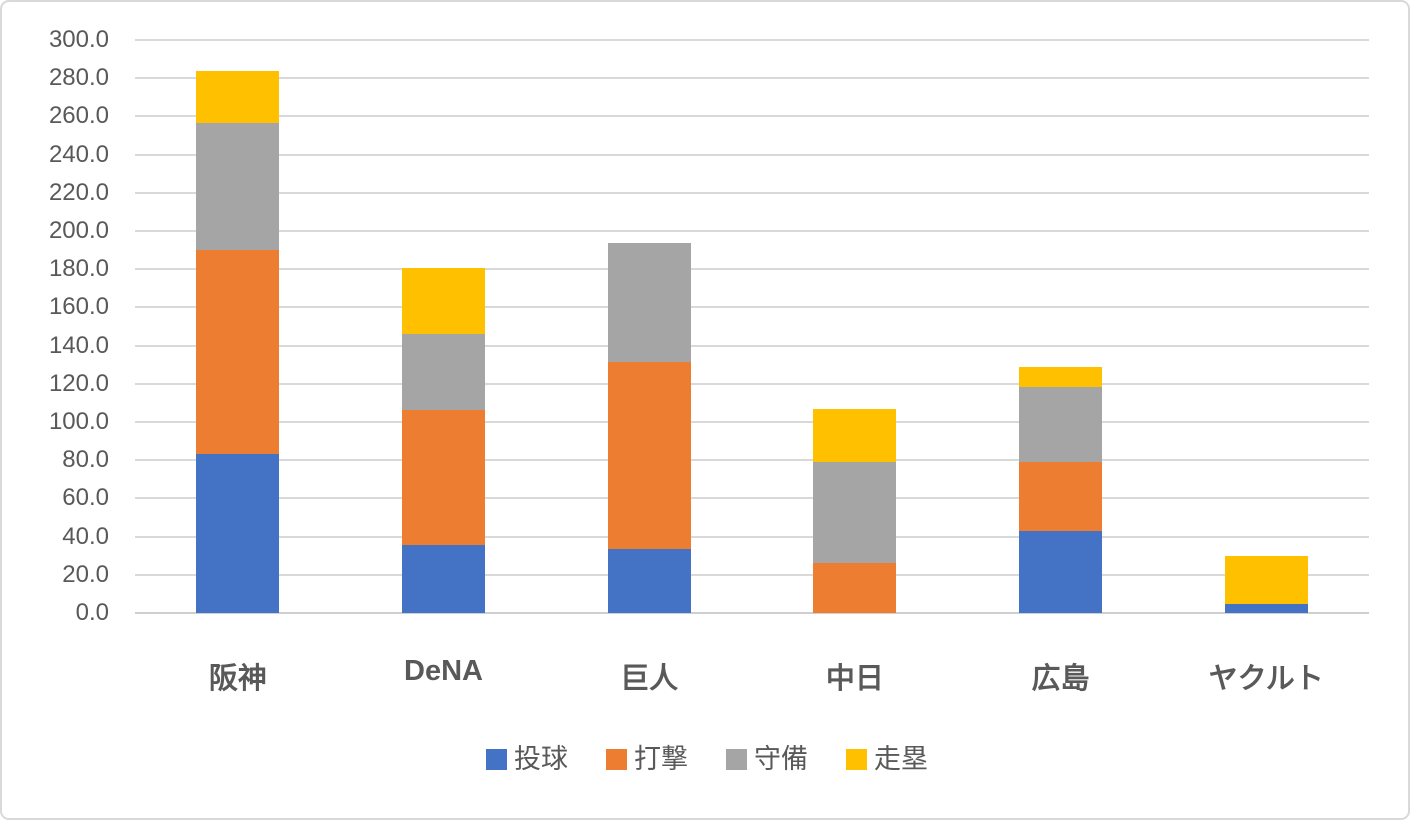 This screenshot has width=1410, height=822. I want to click on x-category-label-DeNA: DeNA, so click(443, 671).